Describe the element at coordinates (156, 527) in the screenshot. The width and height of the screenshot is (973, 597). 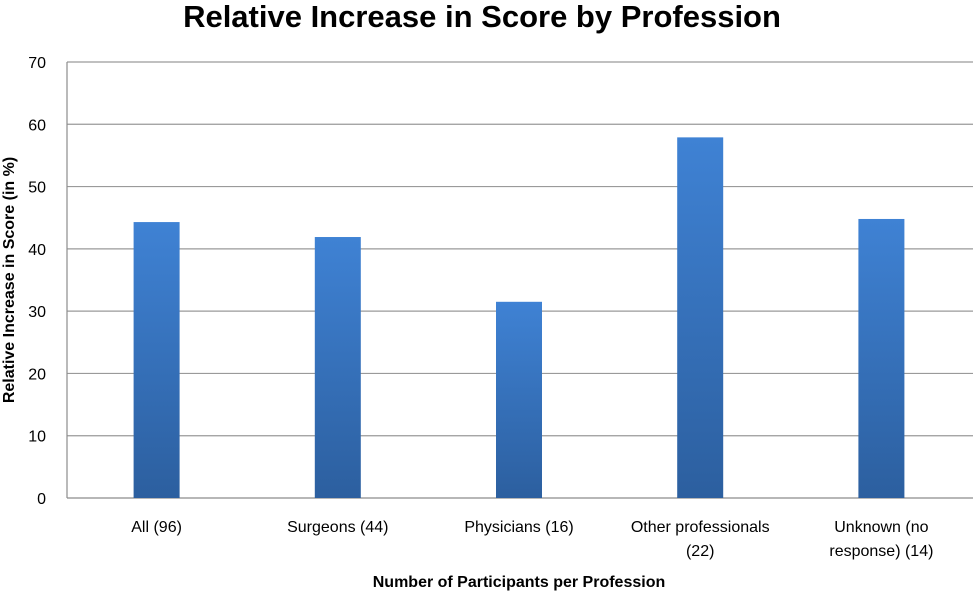
I see `x-tick-label: All (96)` at that location.